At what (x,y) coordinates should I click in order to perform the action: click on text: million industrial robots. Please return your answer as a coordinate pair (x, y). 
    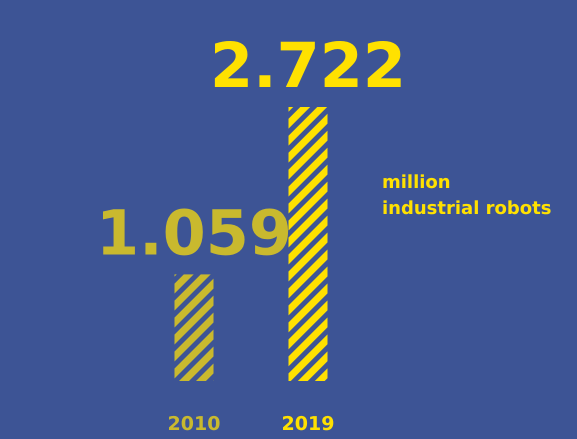
    Looking at the image, I should click on (467, 195).